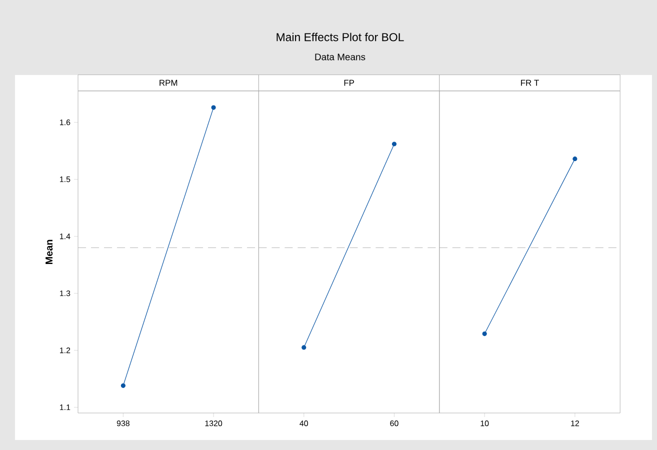  I want to click on chart-title: Main Effects Plot for BOL, so click(340, 37).